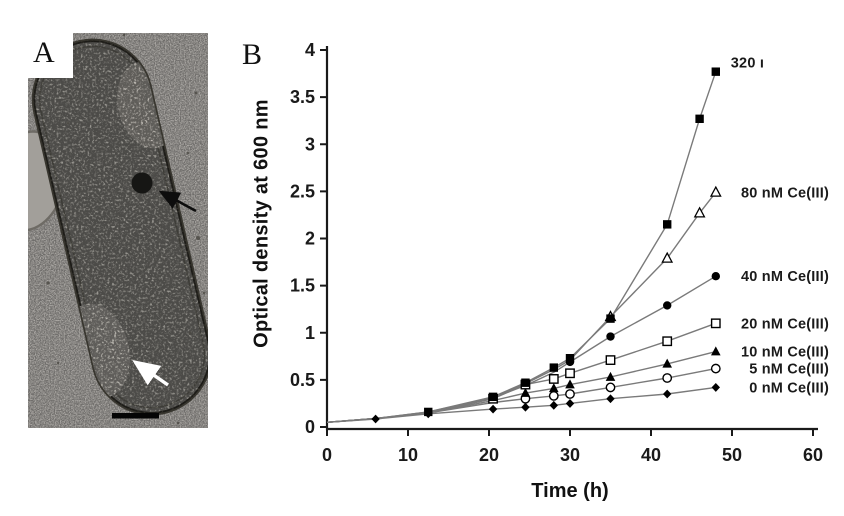 The image size is (844, 516). I want to click on y-tick-label: 3.5, so click(302, 97).